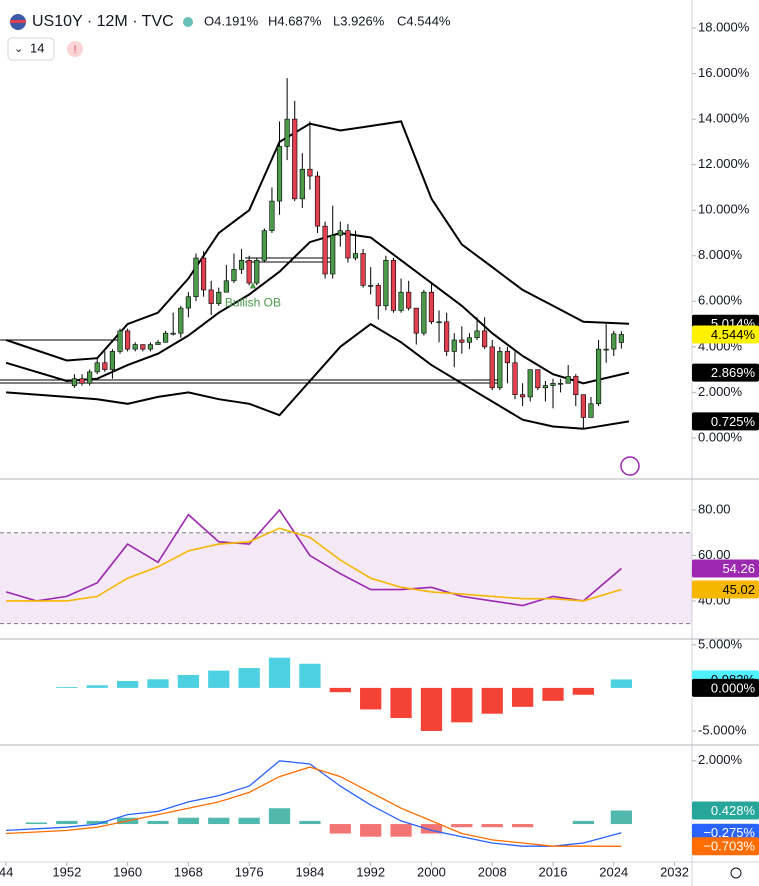 The width and height of the screenshot is (759, 886). Describe the element at coordinates (630, 466) in the screenshot. I see `alert-icon` at that location.